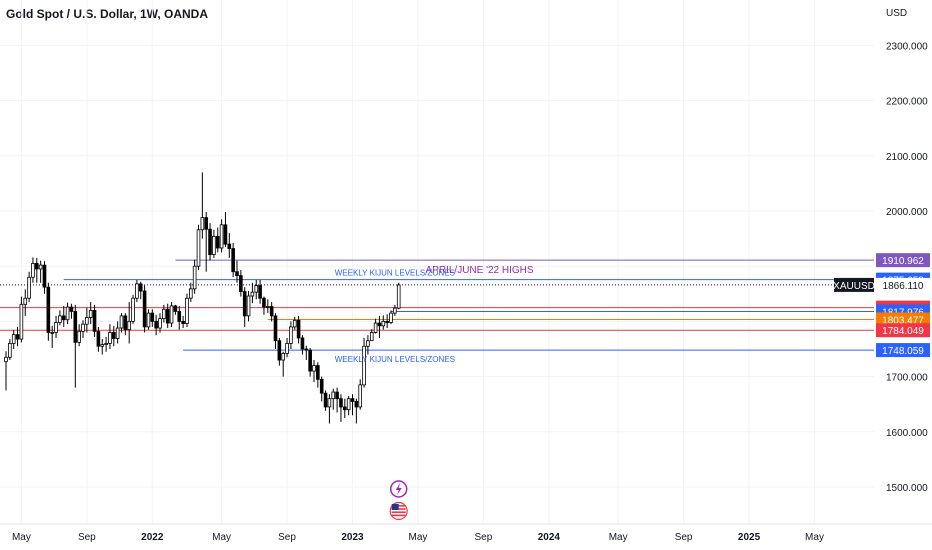  What do you see at coordinates (395, 507) in the screenshot?
I see `flag-canton` at bounding box center [395, 507].